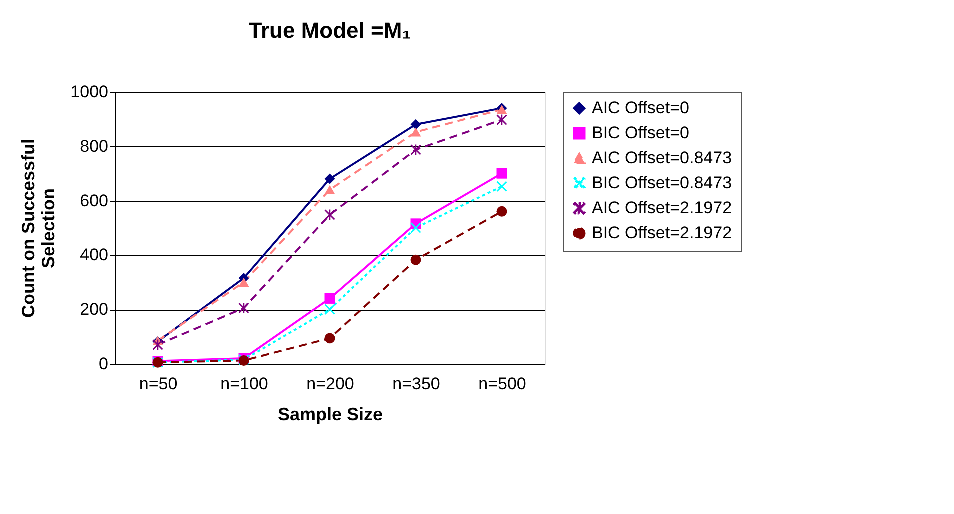  Describe the element at coordinates (158, 384) in the screenshot. I see `x-tick-label: n=50` at that location.